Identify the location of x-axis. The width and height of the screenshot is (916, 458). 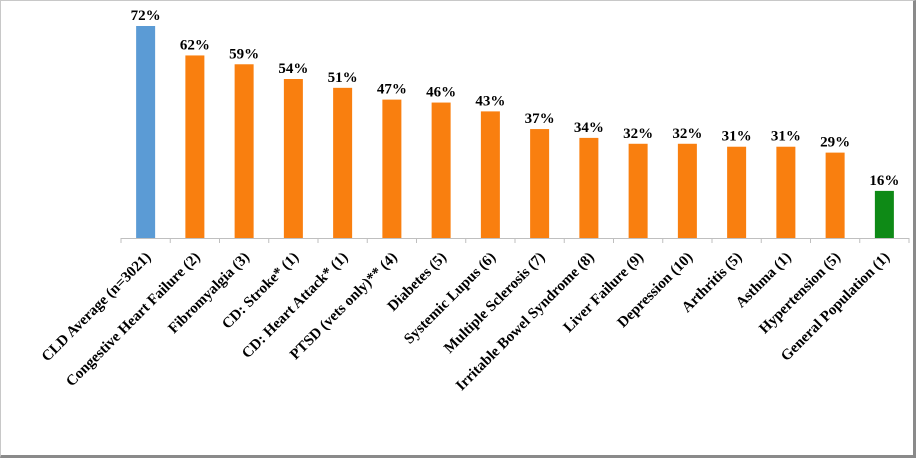
(515, 240).